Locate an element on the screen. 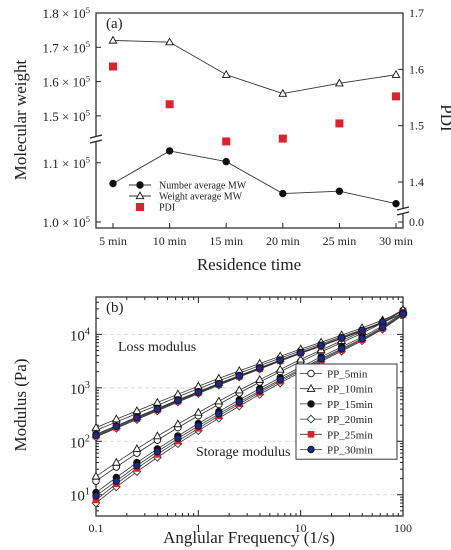 Image resolution: width=451 pixels, height=550 pixels. left-tick-label: 1.7 × 10⁵ is located at coordinates (66, 47).